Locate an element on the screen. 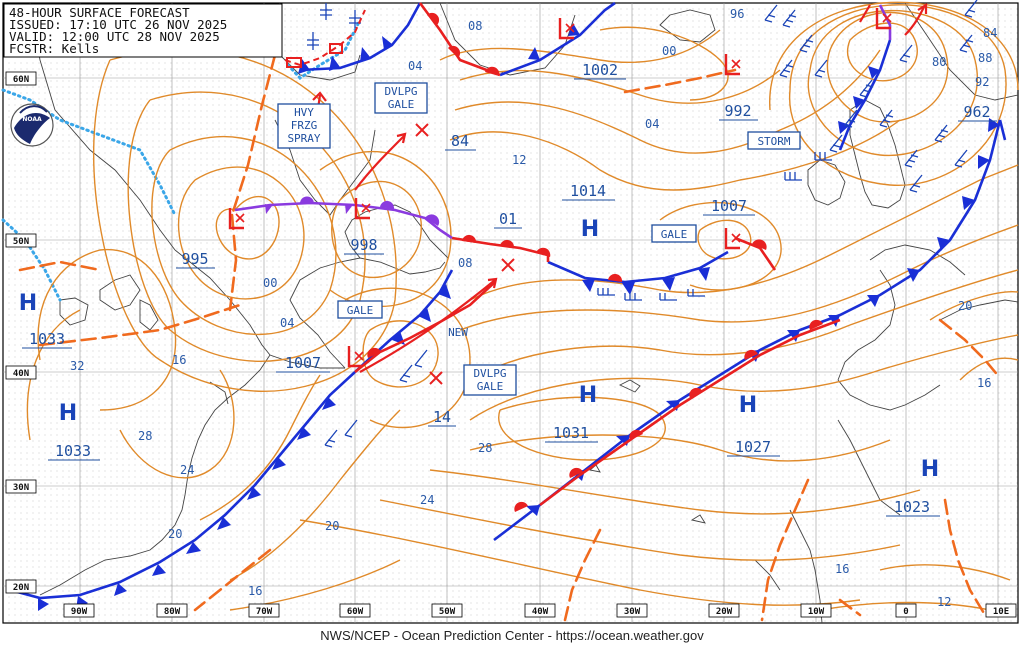 The height and width of the screenshot is (652, 1024). position-marks is located at coordinates (465, 254).